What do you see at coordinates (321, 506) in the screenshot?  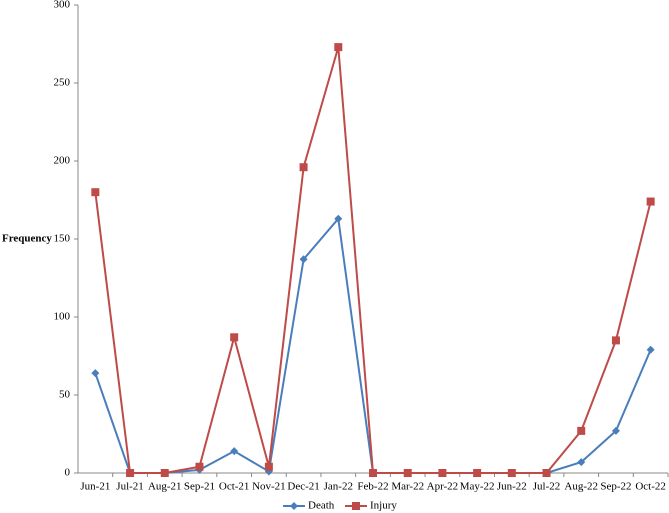 I see `legend-label: Death` at bounding box center [321, 506].